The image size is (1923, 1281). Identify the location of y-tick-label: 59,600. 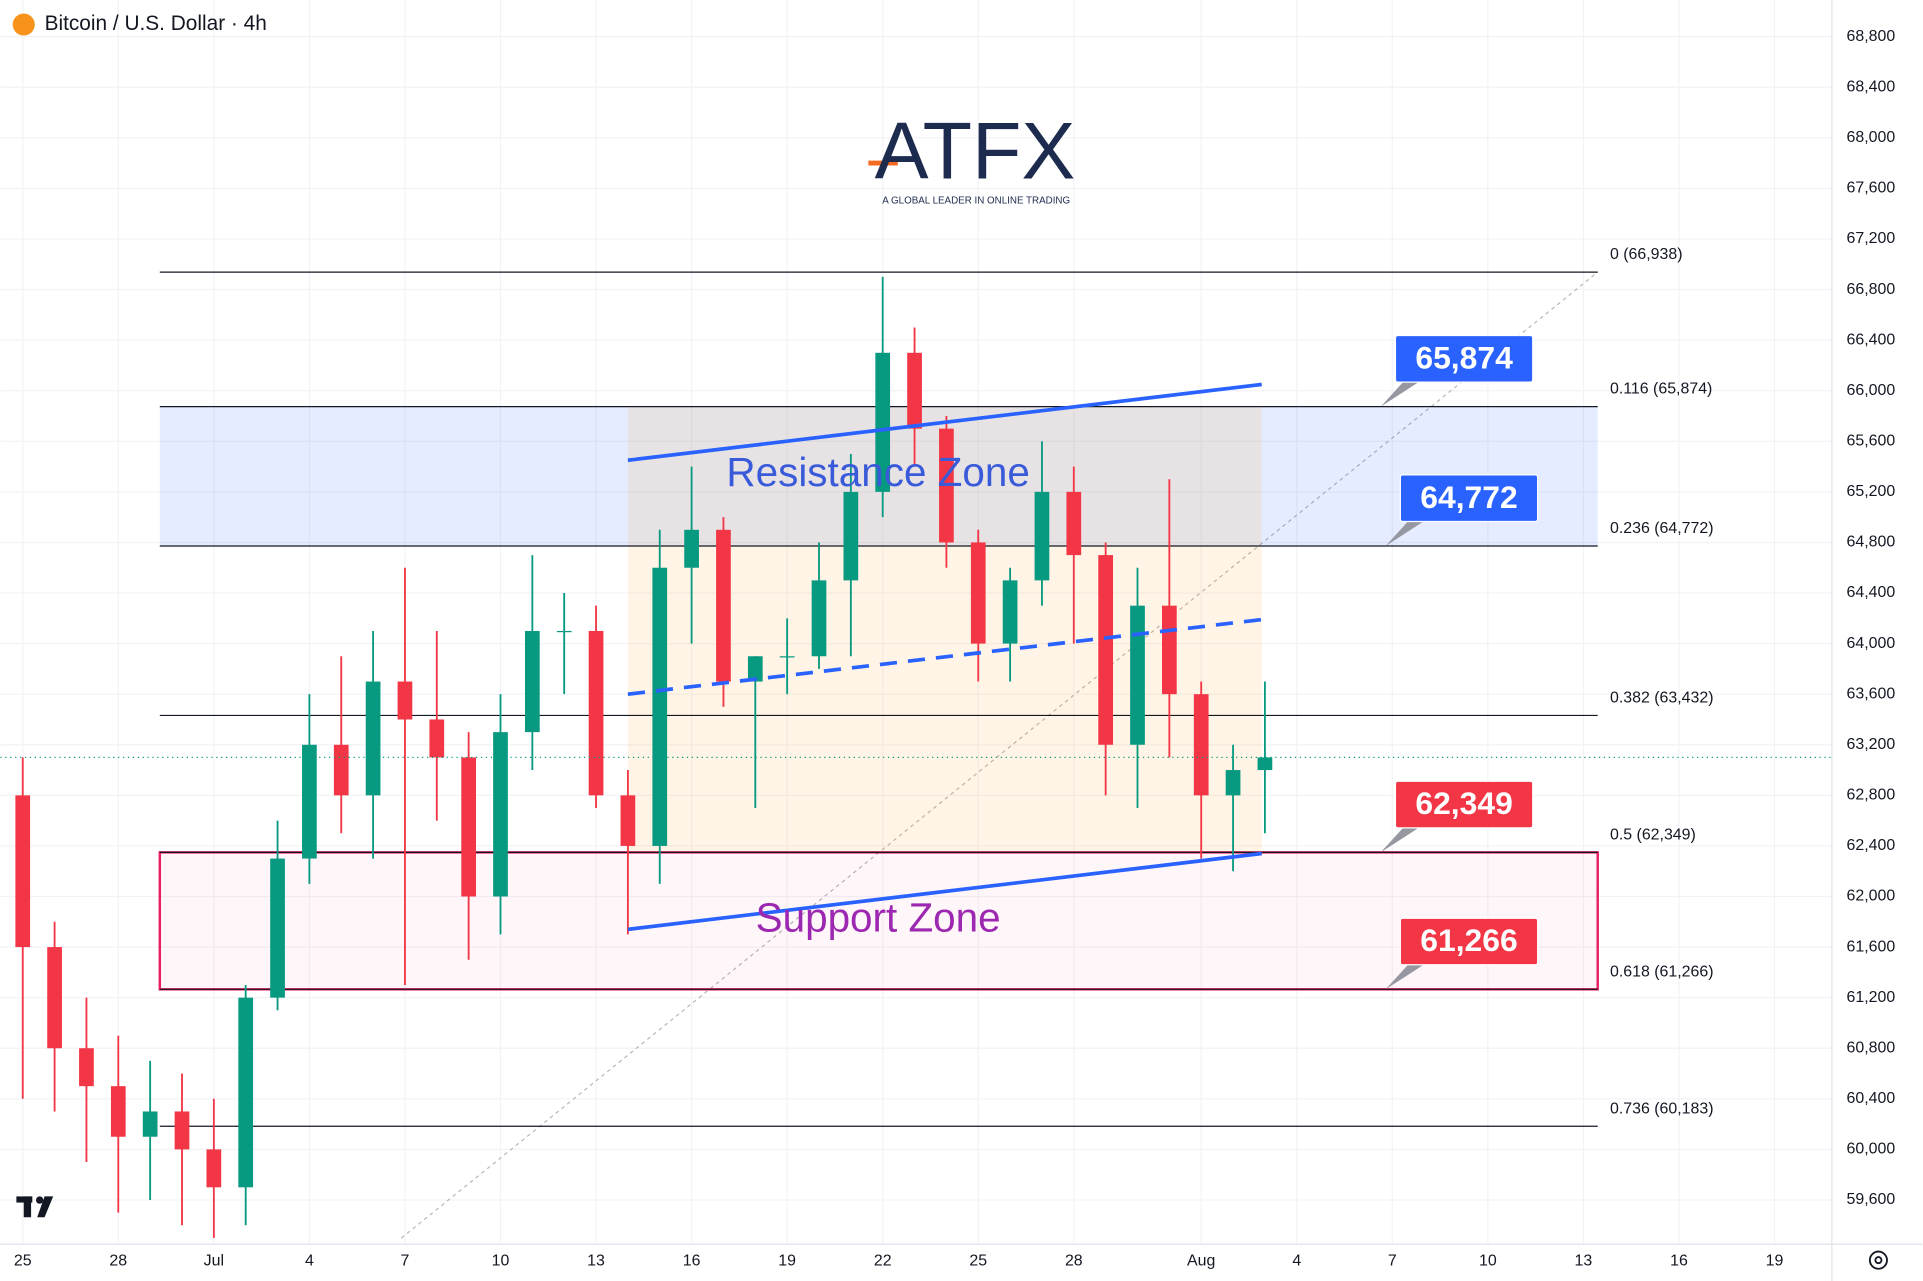
(1871, 1199).